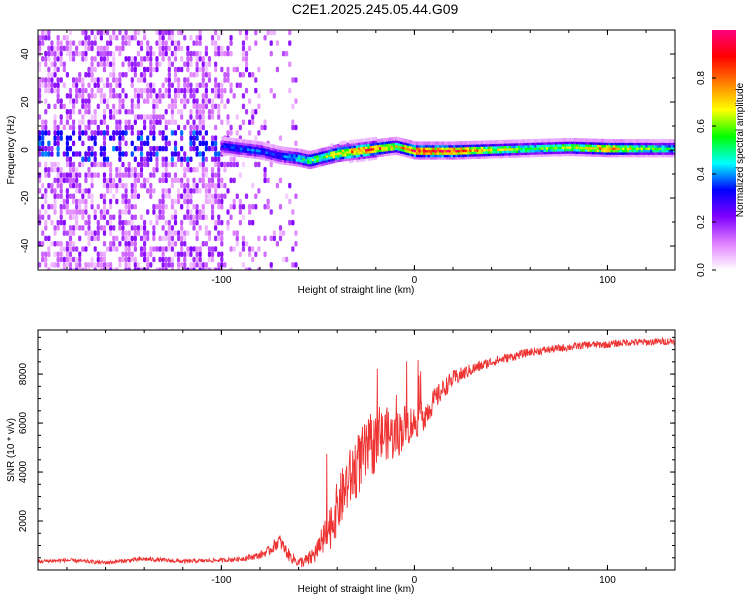 The height and width of the screenshot is (600, 750). I want to click on colorbar-tick-label: 0.4, so click(701, 174).